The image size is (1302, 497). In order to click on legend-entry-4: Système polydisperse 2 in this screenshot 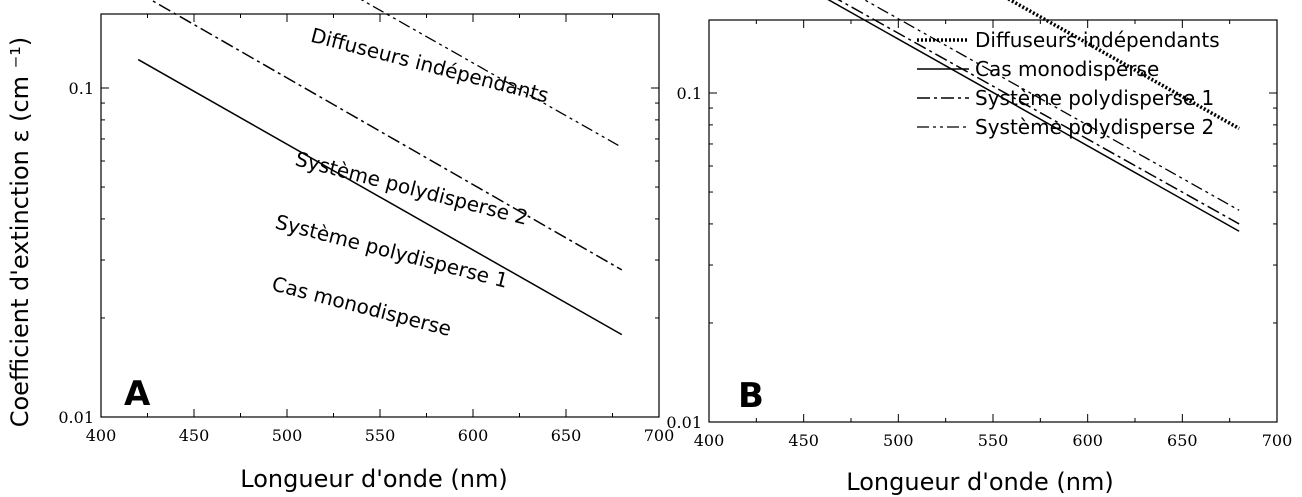, I will do `click(1094, 127)`.